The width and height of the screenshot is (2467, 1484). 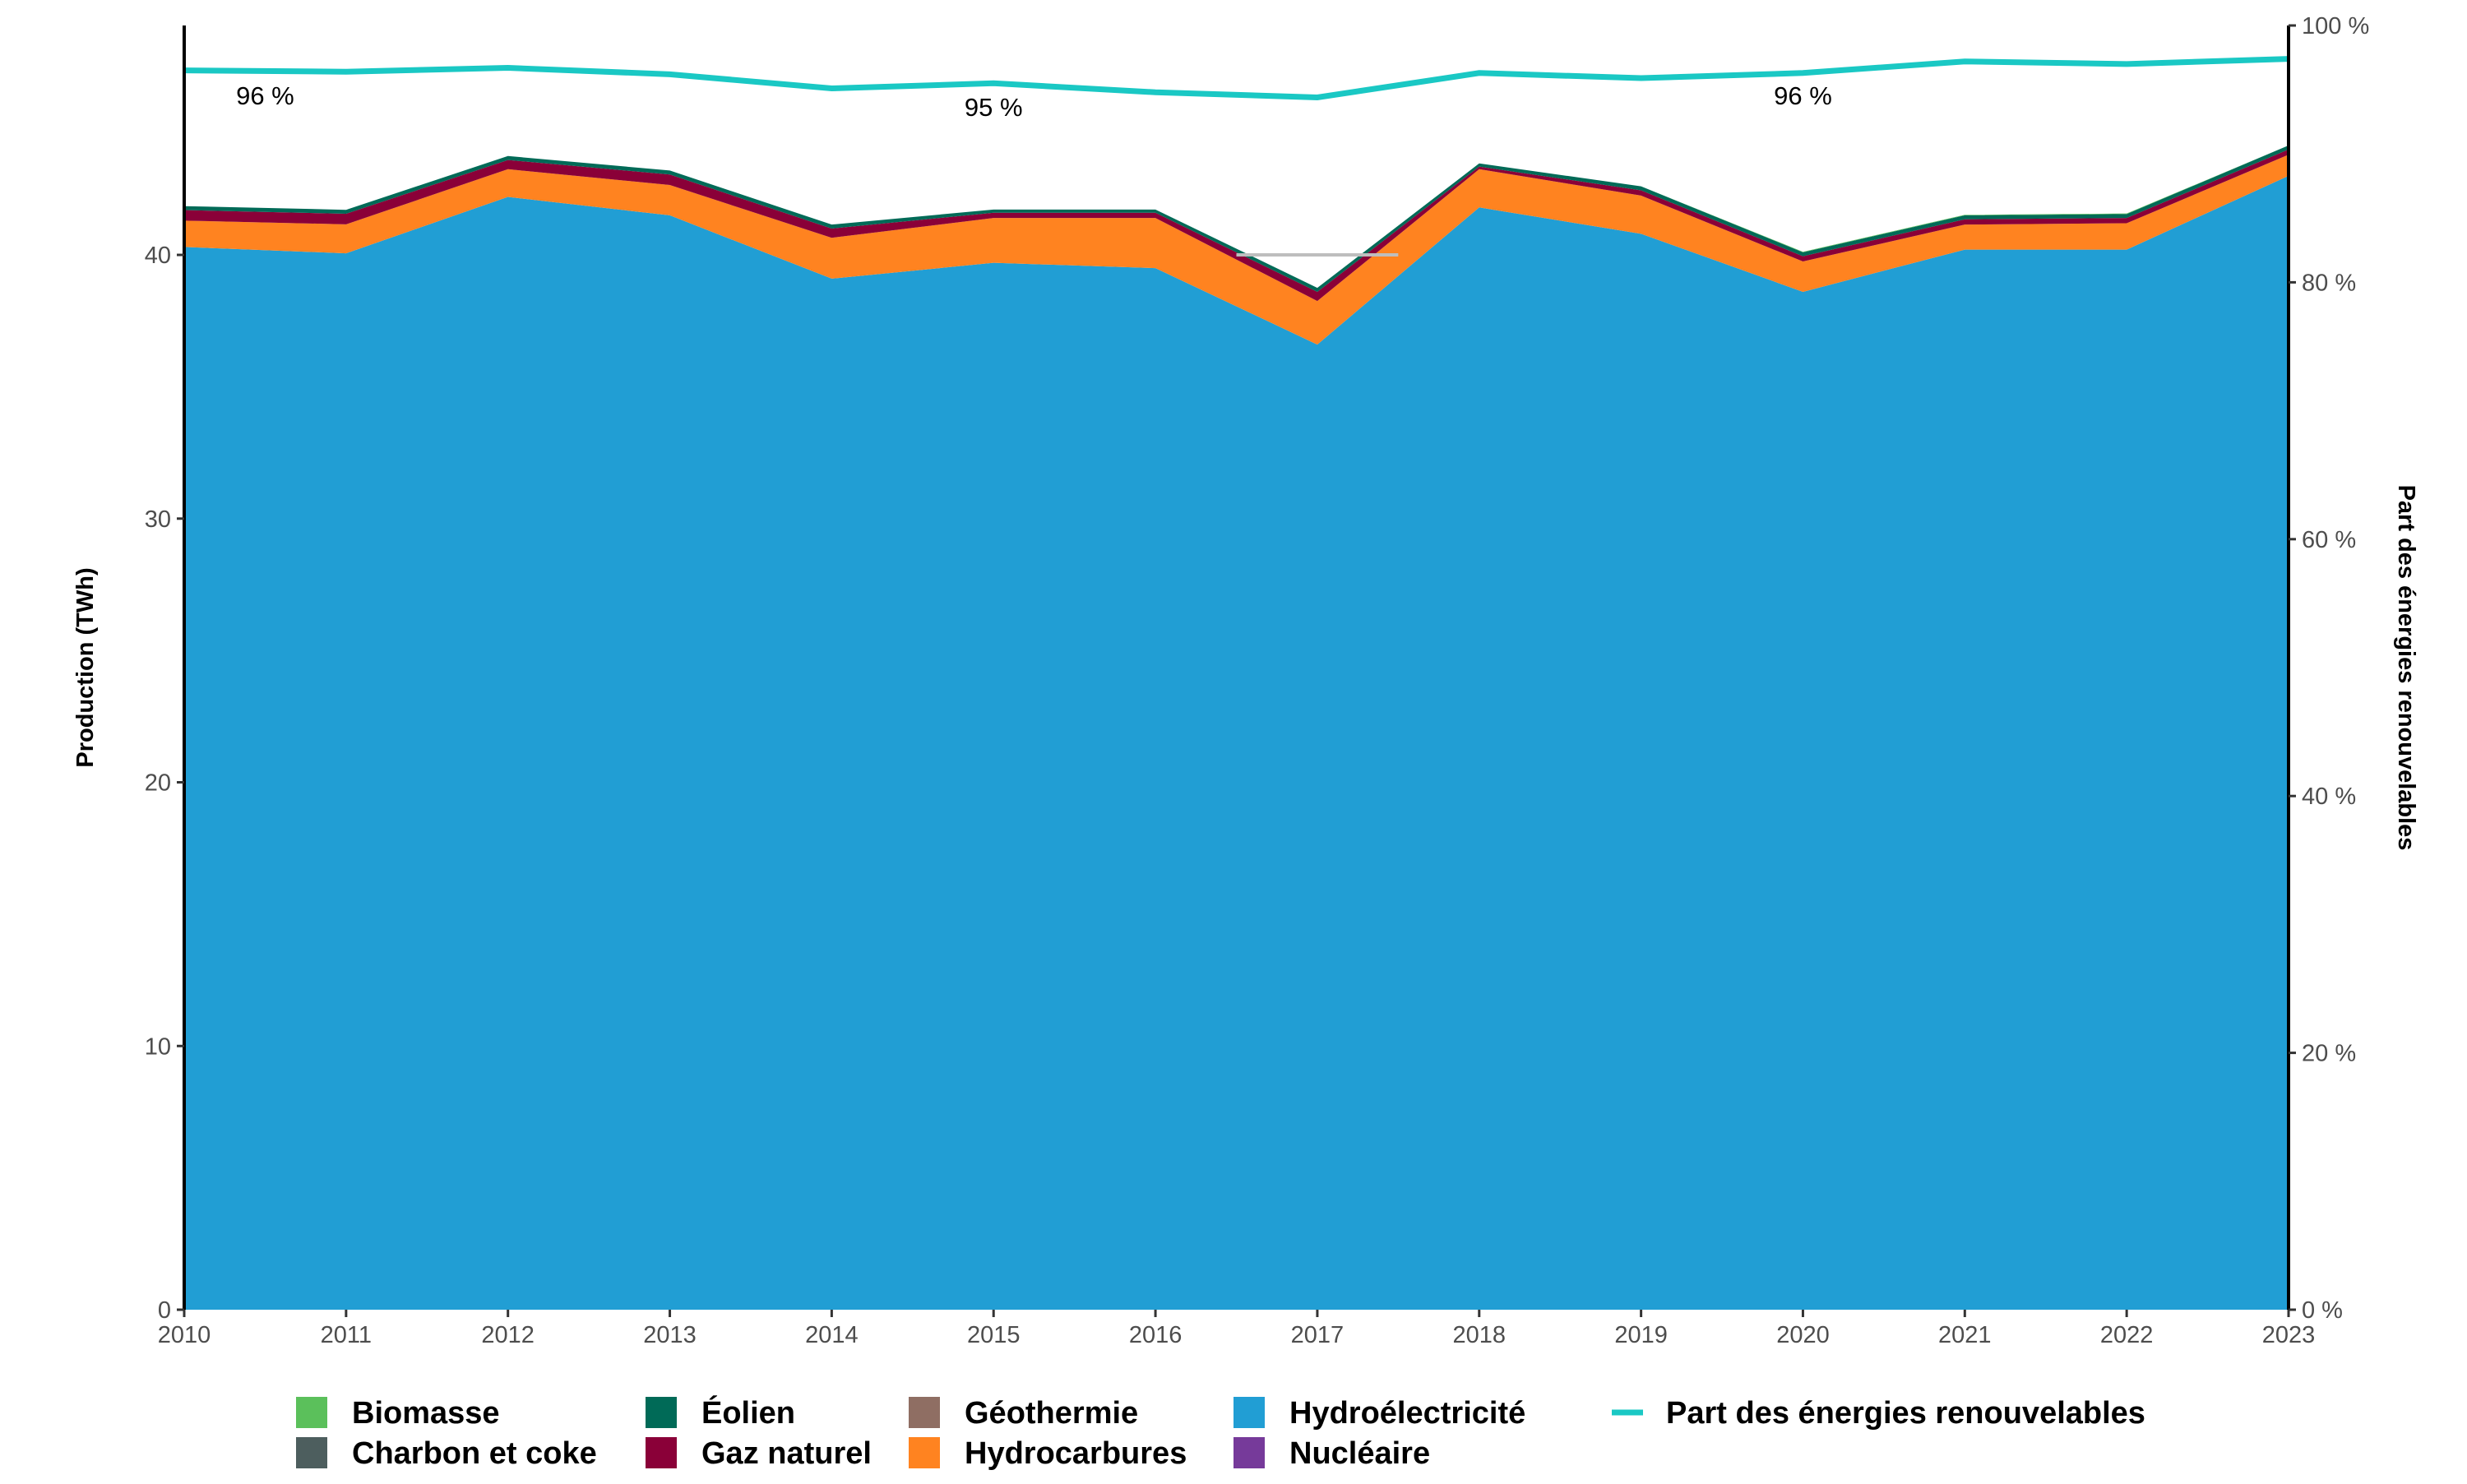 I want to click on legend-label: Charbon et coke, so click(x=474, y=1454).